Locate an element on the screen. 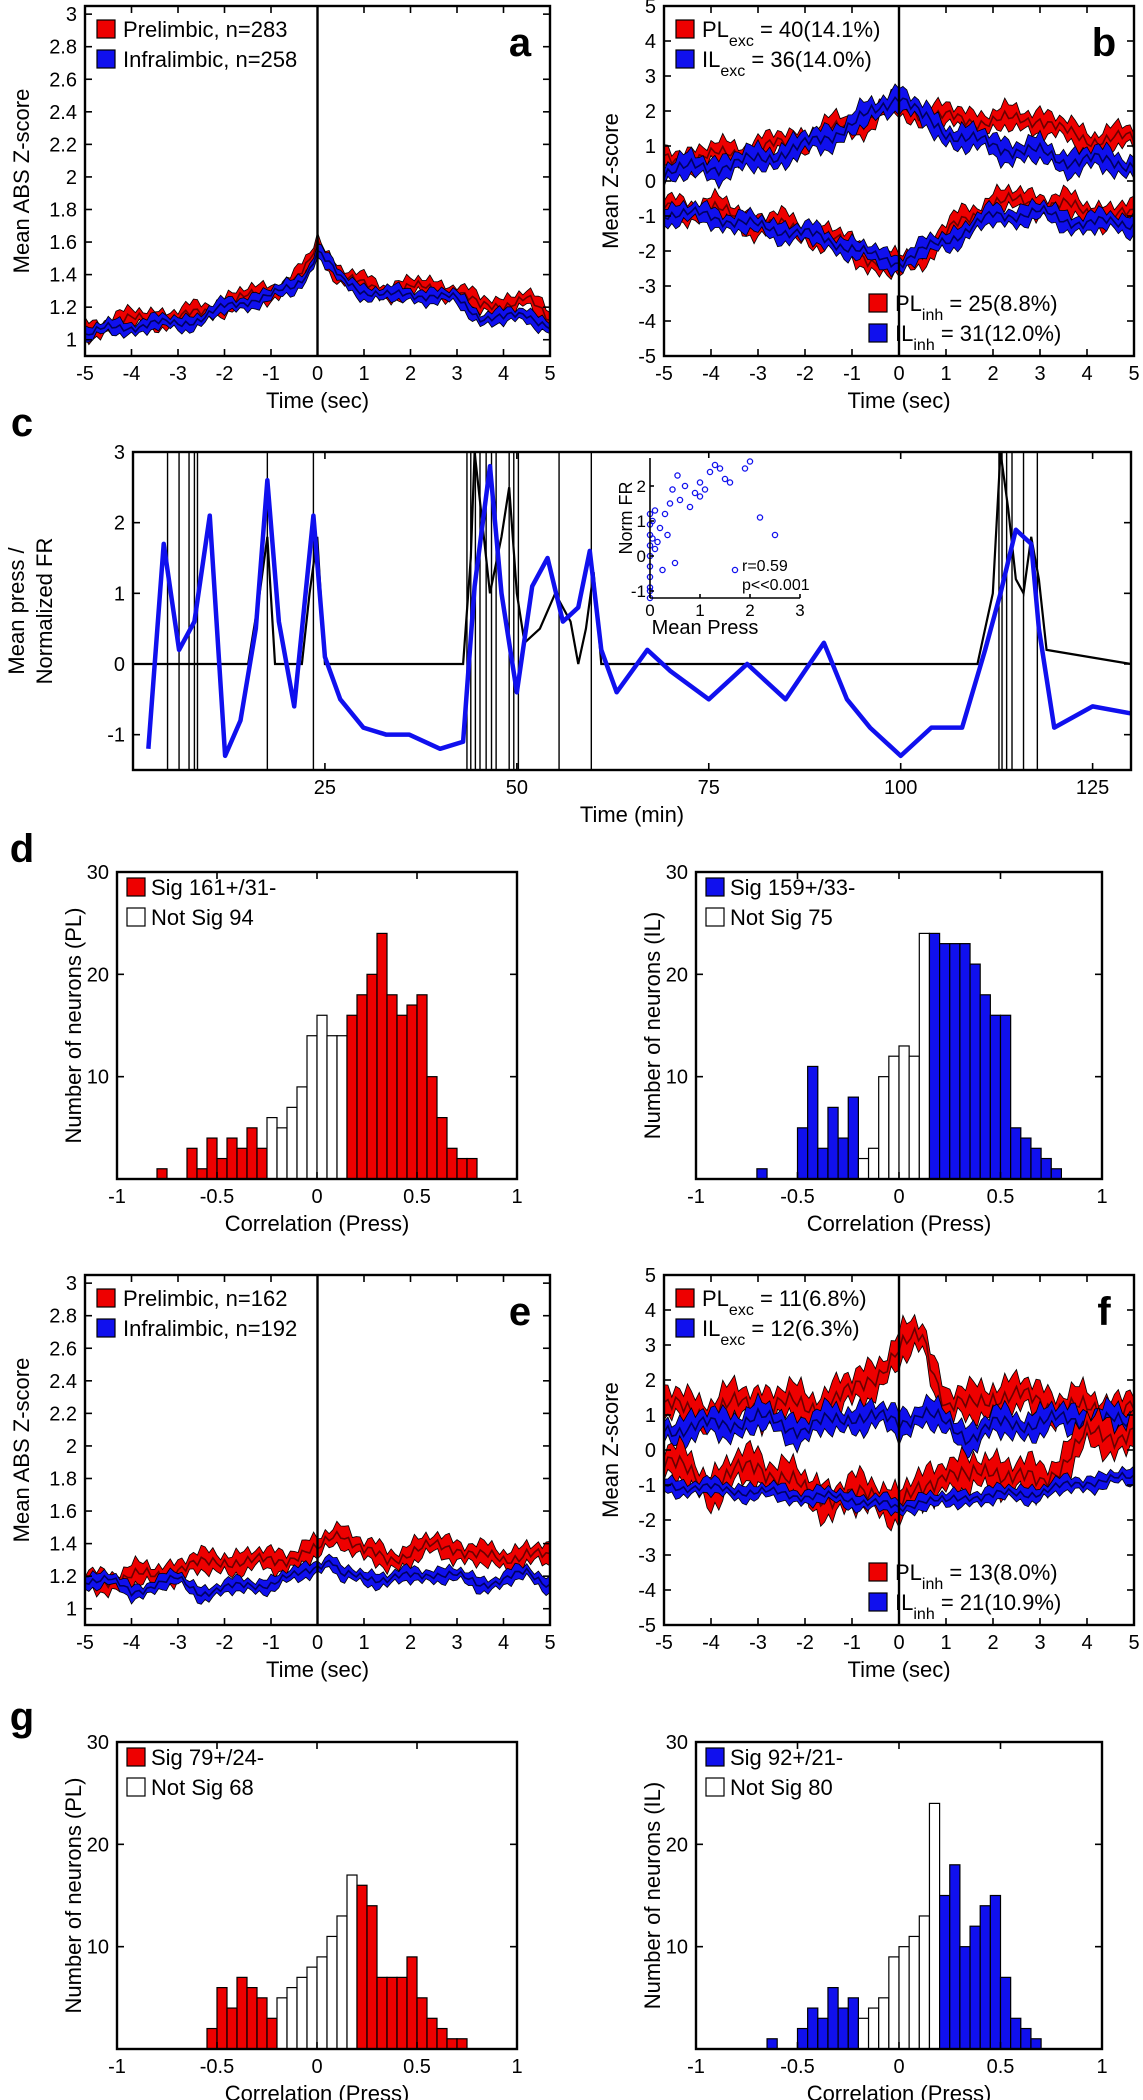  b-ytick-label: 4 is located at coordinates (650, 42).